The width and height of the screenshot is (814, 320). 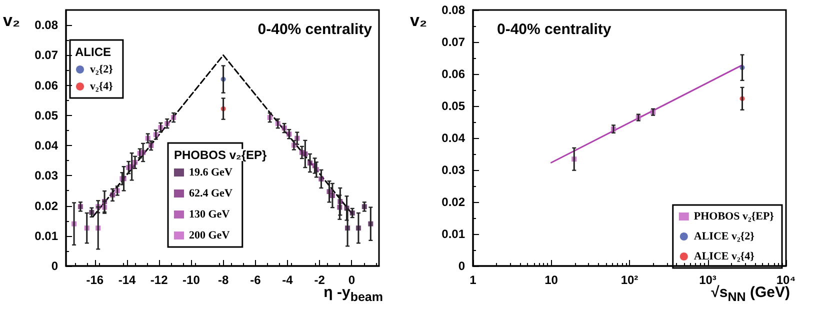 I want to click on text: ALICE, so click(x=93, y=52).